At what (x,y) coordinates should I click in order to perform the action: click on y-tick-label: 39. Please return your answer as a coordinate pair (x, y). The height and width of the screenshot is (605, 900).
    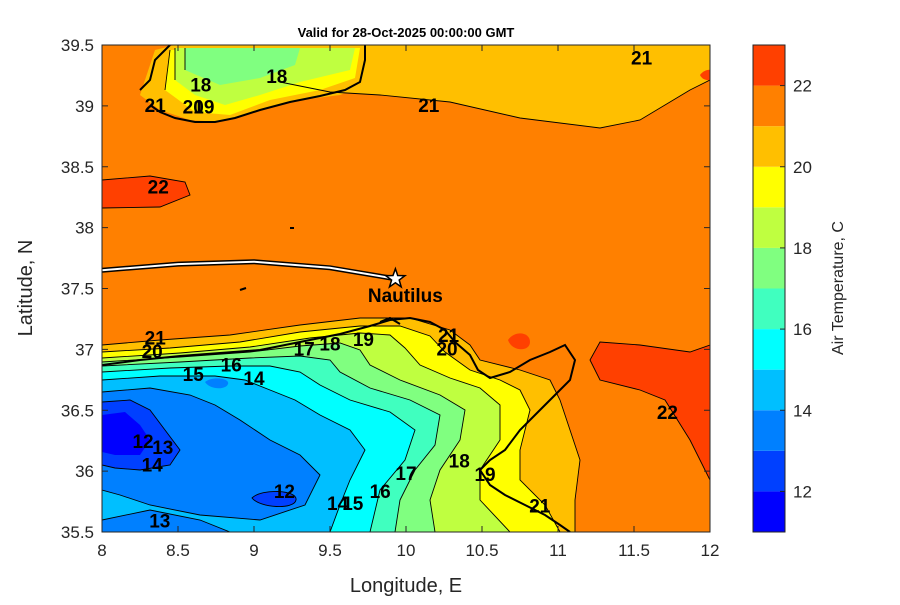
    Looking at the image, I should click on (84, 106).